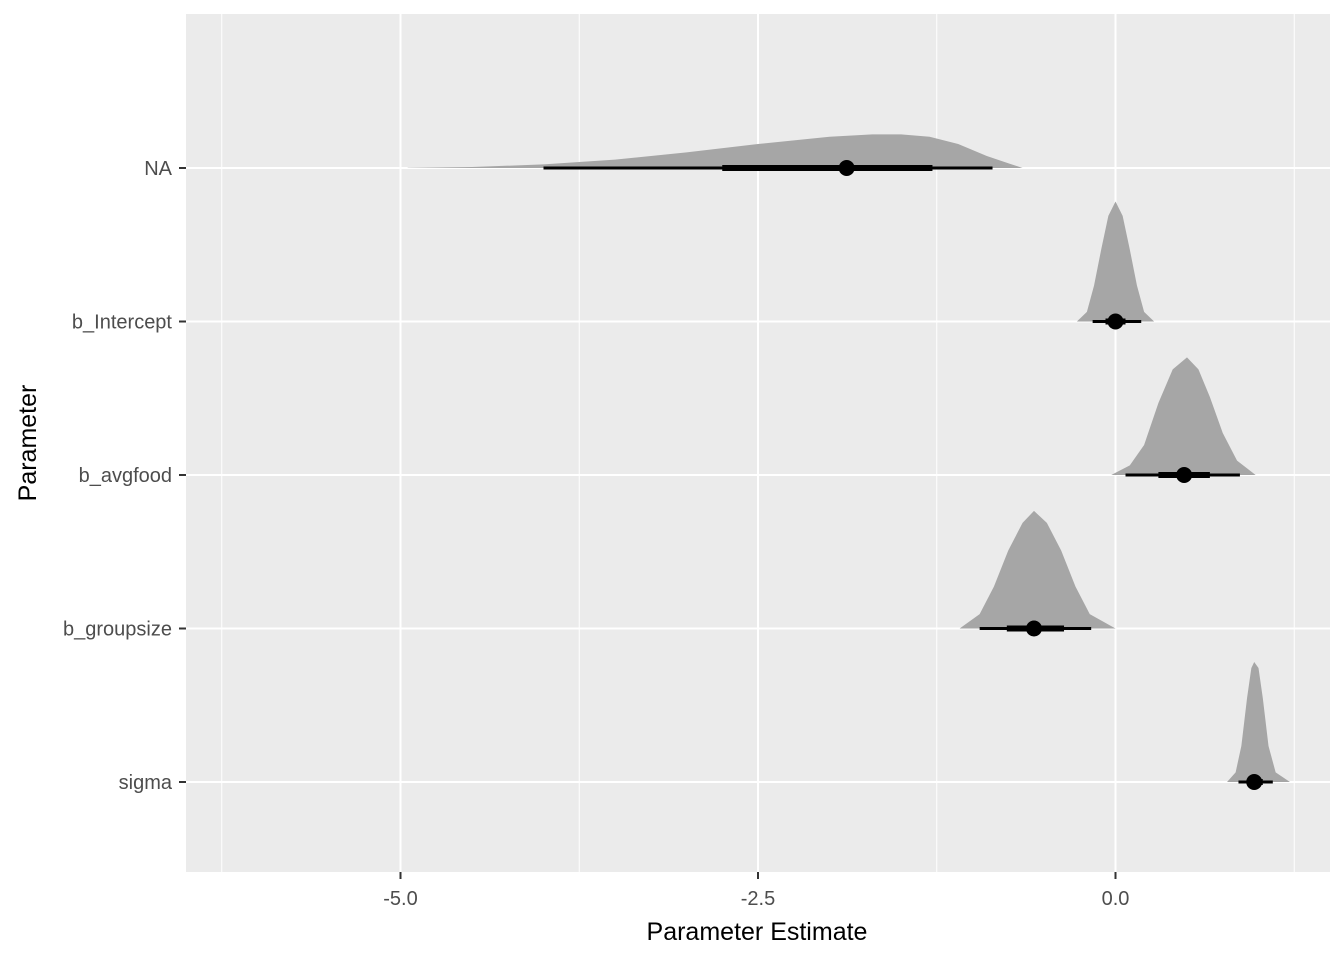 The width and height of the screenshot is (1344, 960). I want to click on y-axis-title: Parameter, so click(28, 443).